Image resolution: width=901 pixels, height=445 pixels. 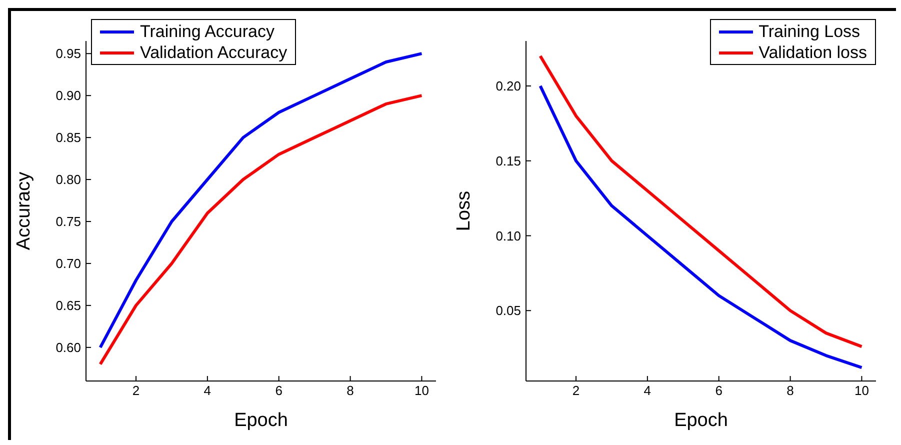 What do you see at coordinates (68, 96) in the screenshot?
I see `y-tick-label: 0.90` at bounding box center [68, 96].